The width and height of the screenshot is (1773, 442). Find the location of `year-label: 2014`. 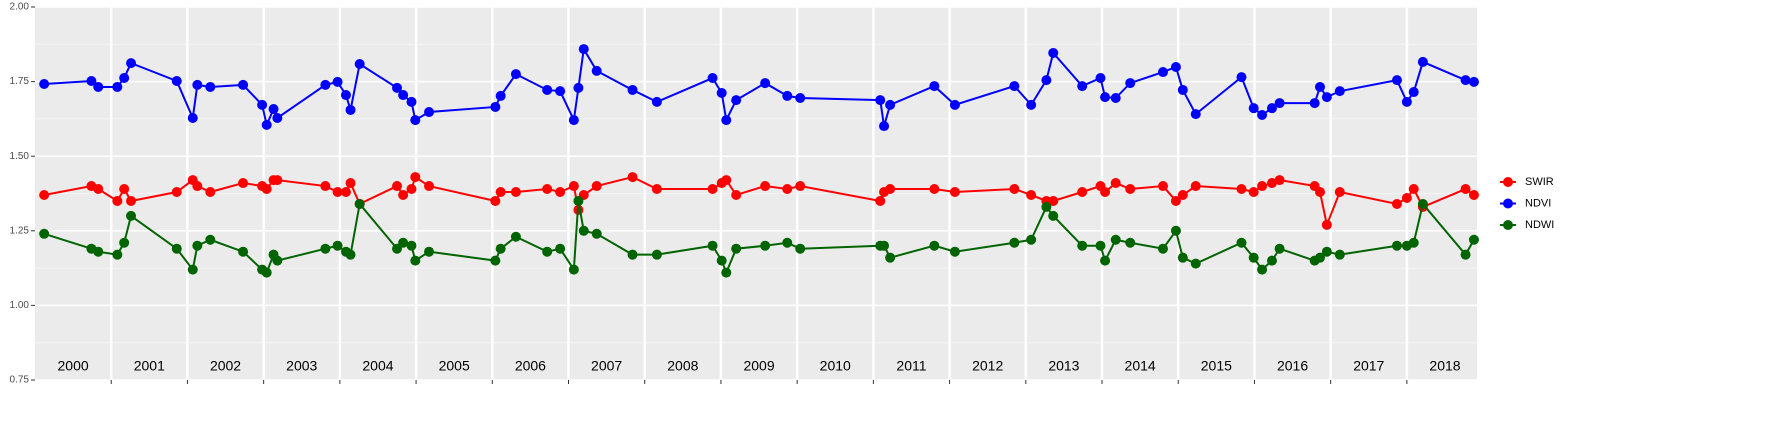

year-label: 2014 is located at coordinates (1140, 366).